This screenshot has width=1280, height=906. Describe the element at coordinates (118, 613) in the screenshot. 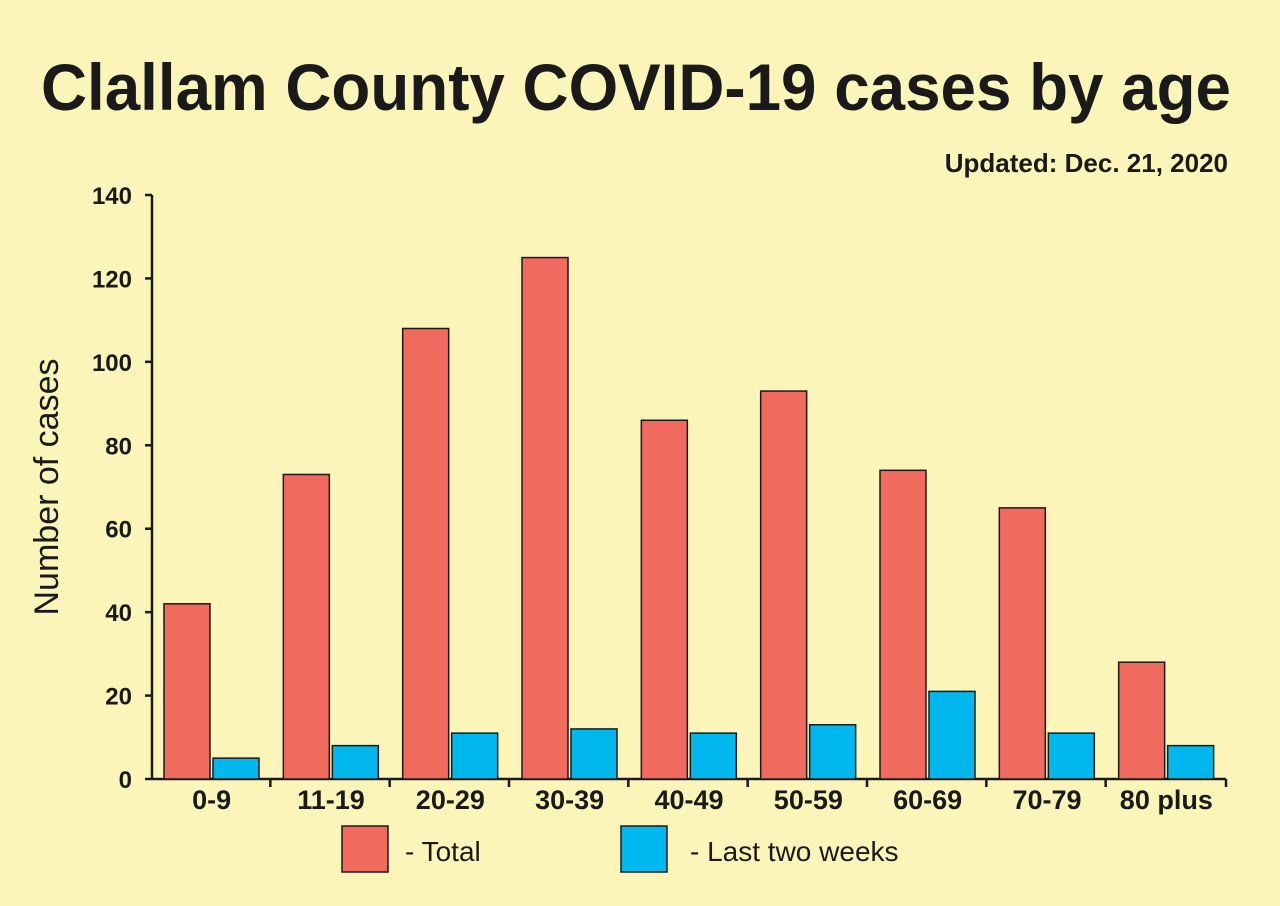

I see `y-tick-label: 40` at that location.